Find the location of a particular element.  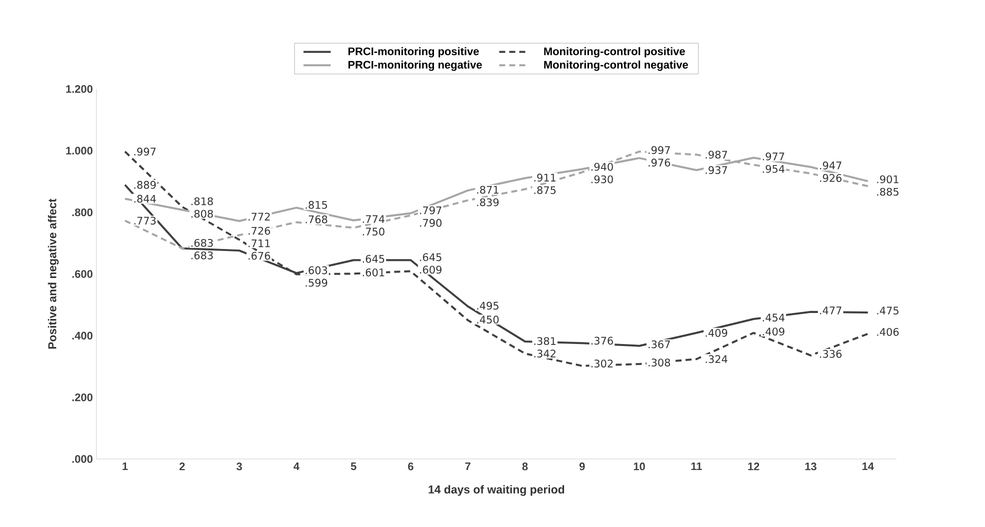

y-tick-label: .000 is located at coordinates (82, 459).